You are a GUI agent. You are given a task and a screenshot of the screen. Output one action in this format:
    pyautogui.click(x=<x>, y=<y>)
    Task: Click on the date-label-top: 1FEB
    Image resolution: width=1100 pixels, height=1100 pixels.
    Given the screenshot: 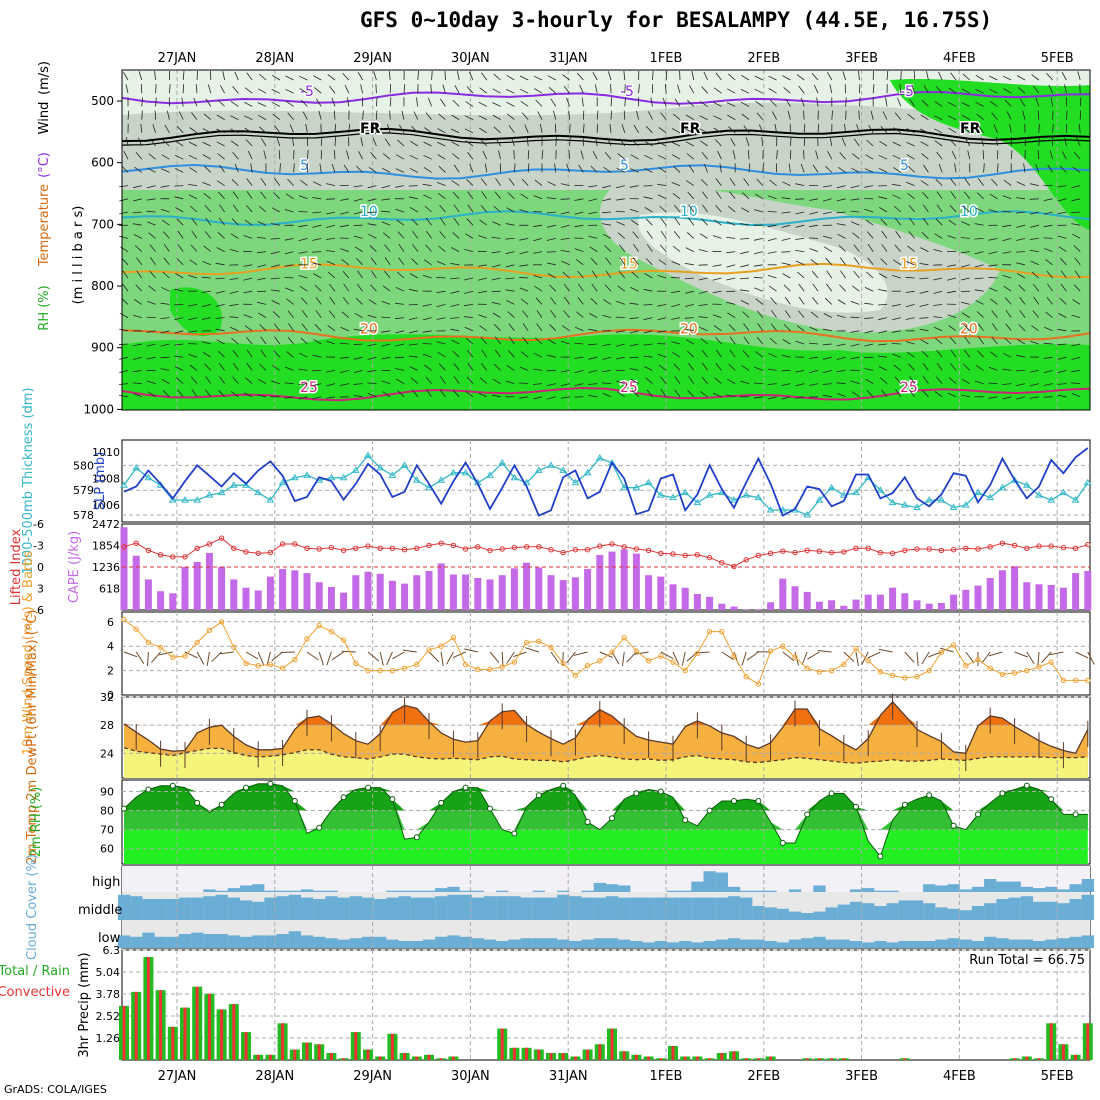 What is the action you would take?
    pyautogui.click(x=666, y=58)
    